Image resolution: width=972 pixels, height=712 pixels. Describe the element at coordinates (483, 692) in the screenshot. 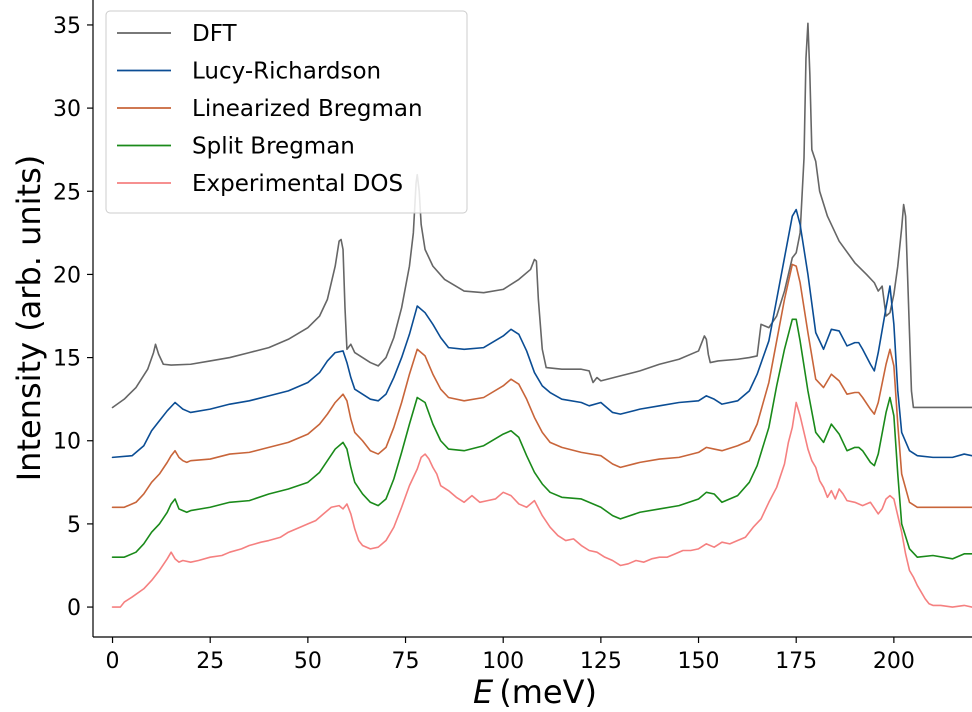

I see `x-axis-label-symbol: E` at that location.